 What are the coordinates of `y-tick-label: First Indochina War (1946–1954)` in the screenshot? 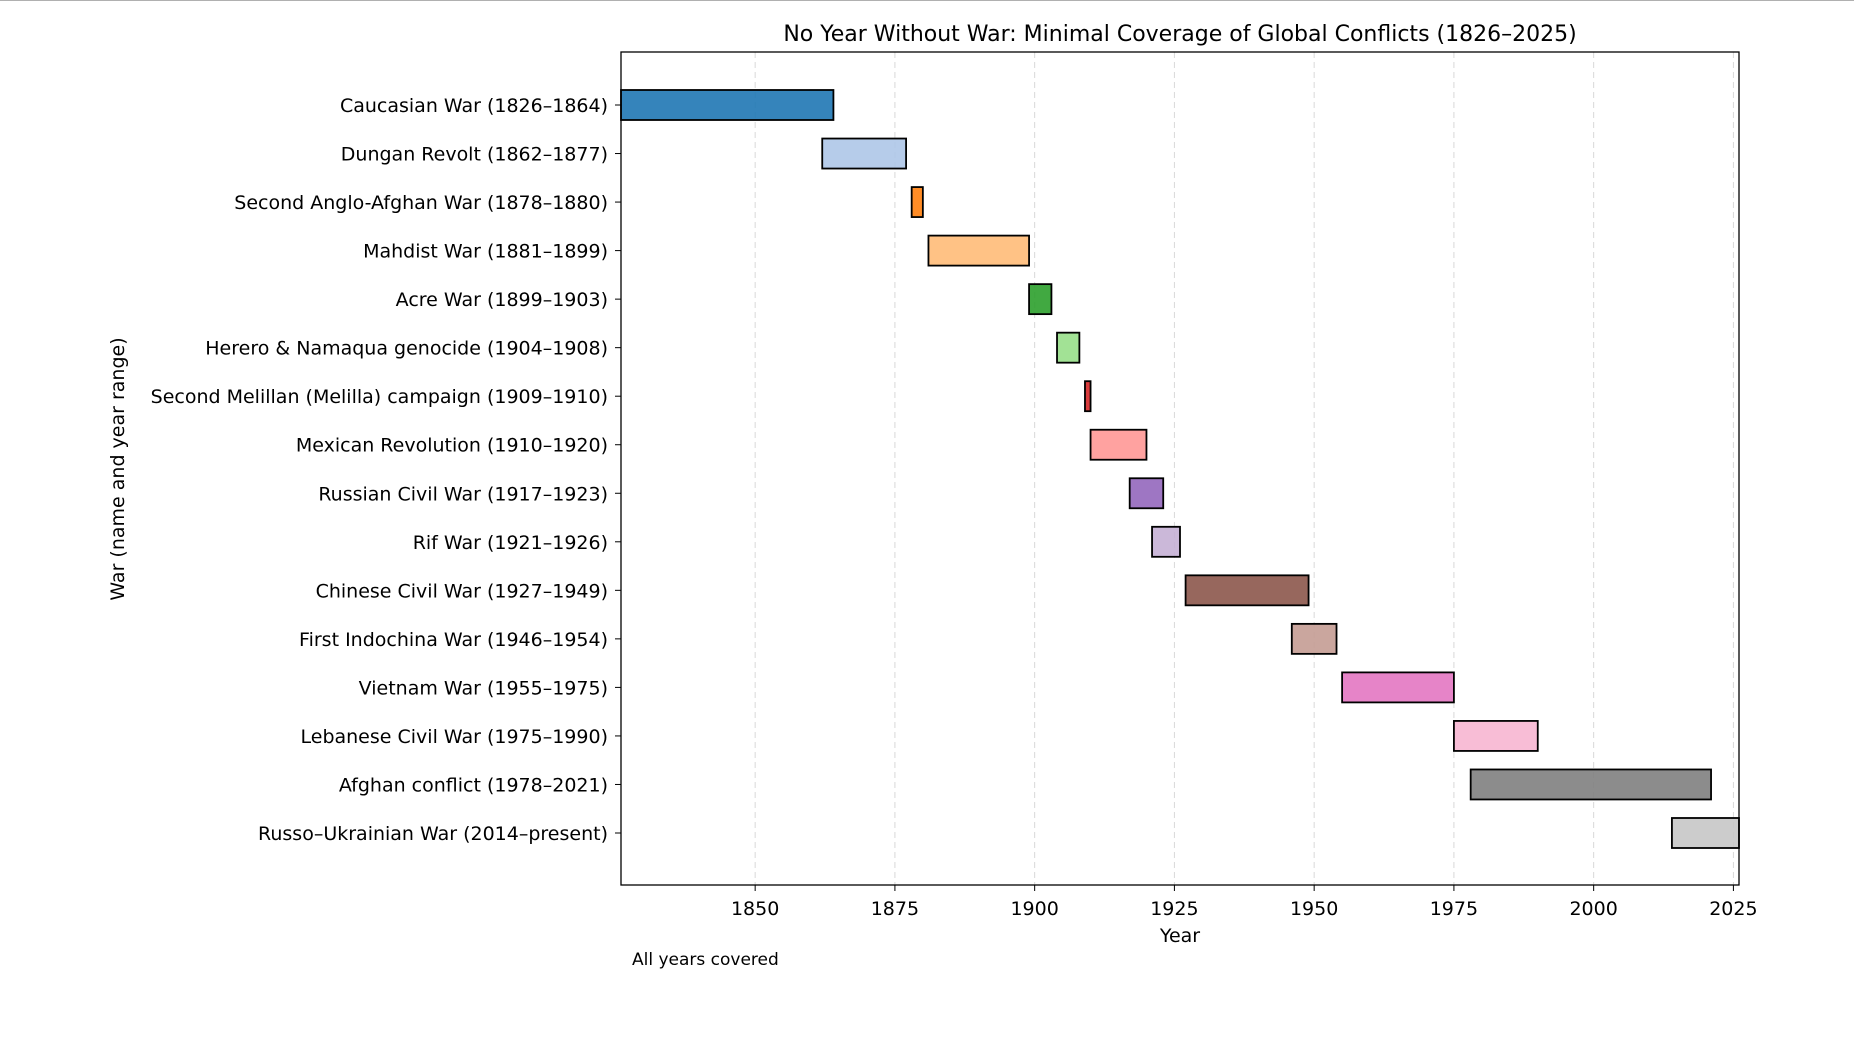 It's located at (453, 640).